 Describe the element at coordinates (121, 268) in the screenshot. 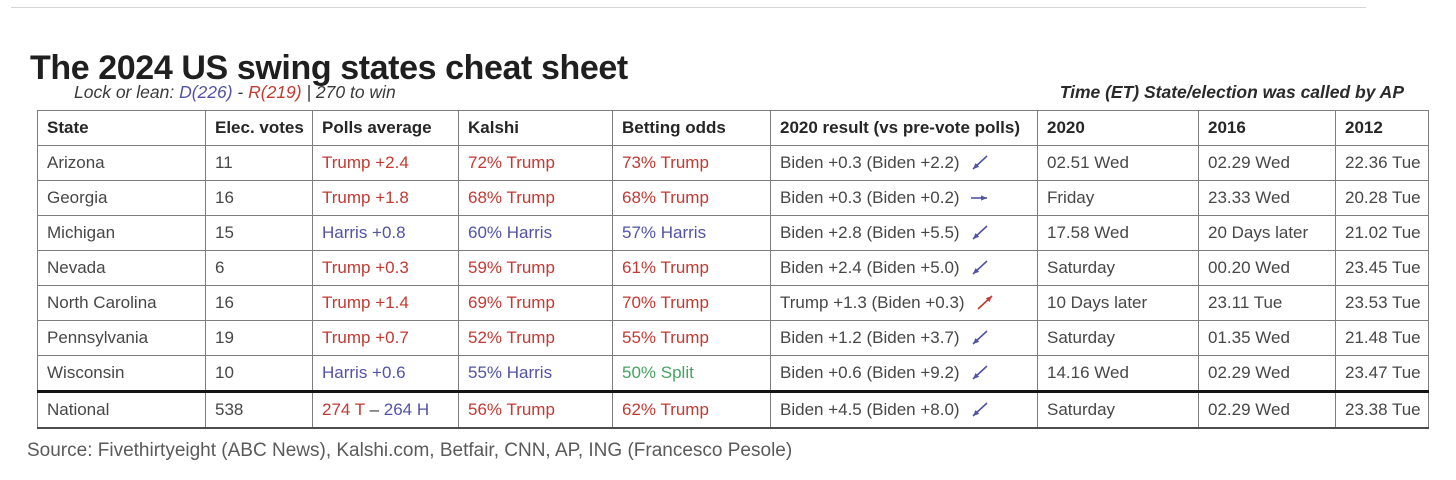

I see `cell-state: Nevada` at that location.